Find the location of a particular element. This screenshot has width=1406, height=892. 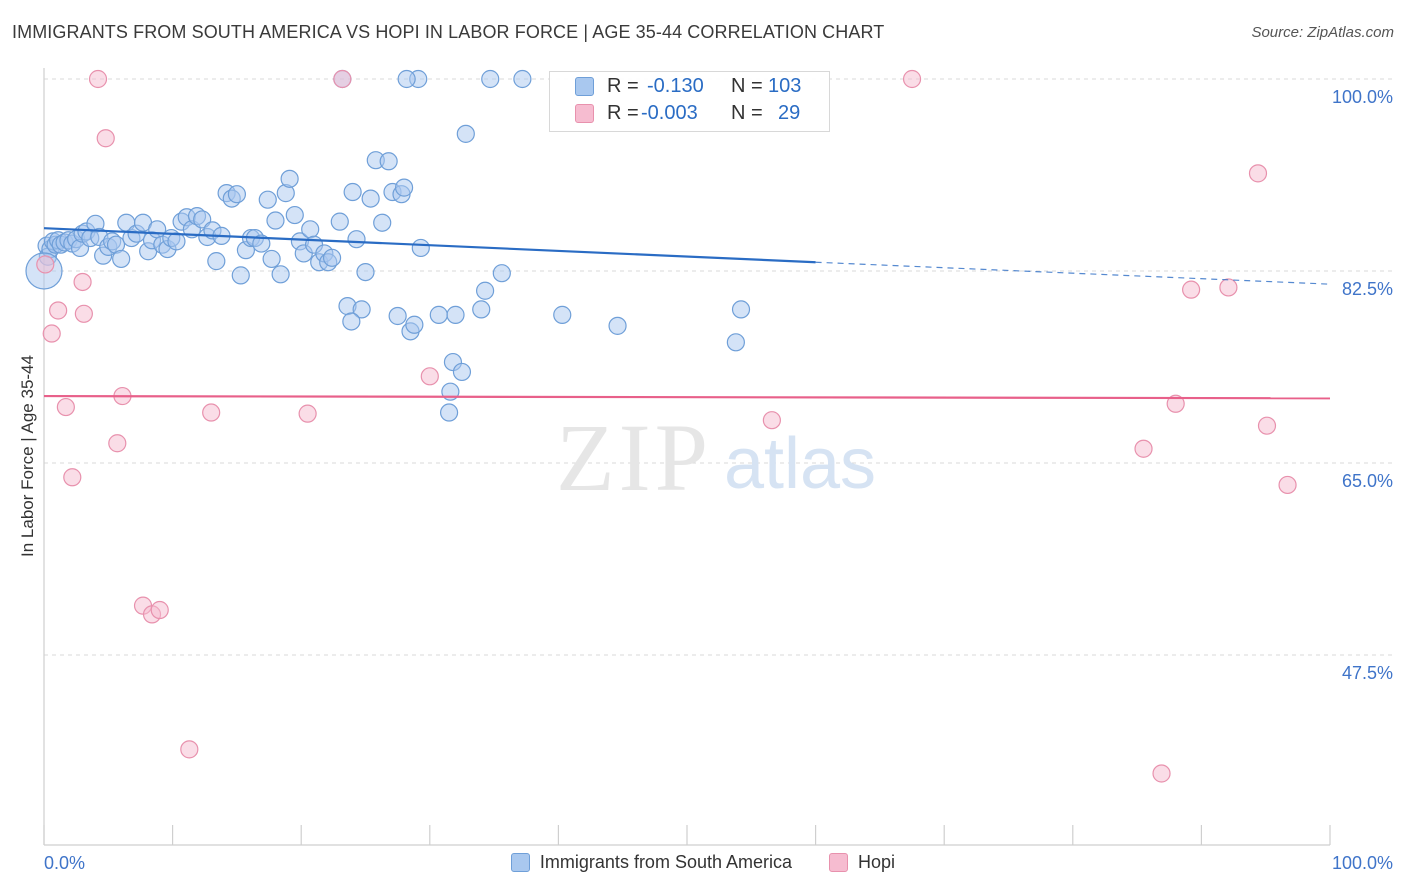

x-tick-label-1: 100.0% is located at coordinates (1362, 863).